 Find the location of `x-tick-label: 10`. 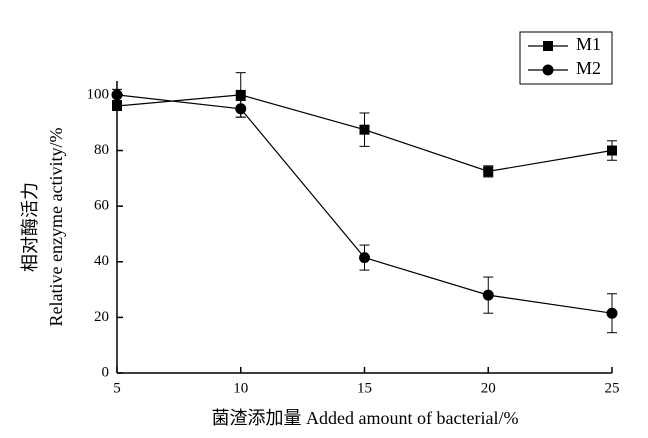

x-tick-label: 10 is located at coordinates (240, 388).